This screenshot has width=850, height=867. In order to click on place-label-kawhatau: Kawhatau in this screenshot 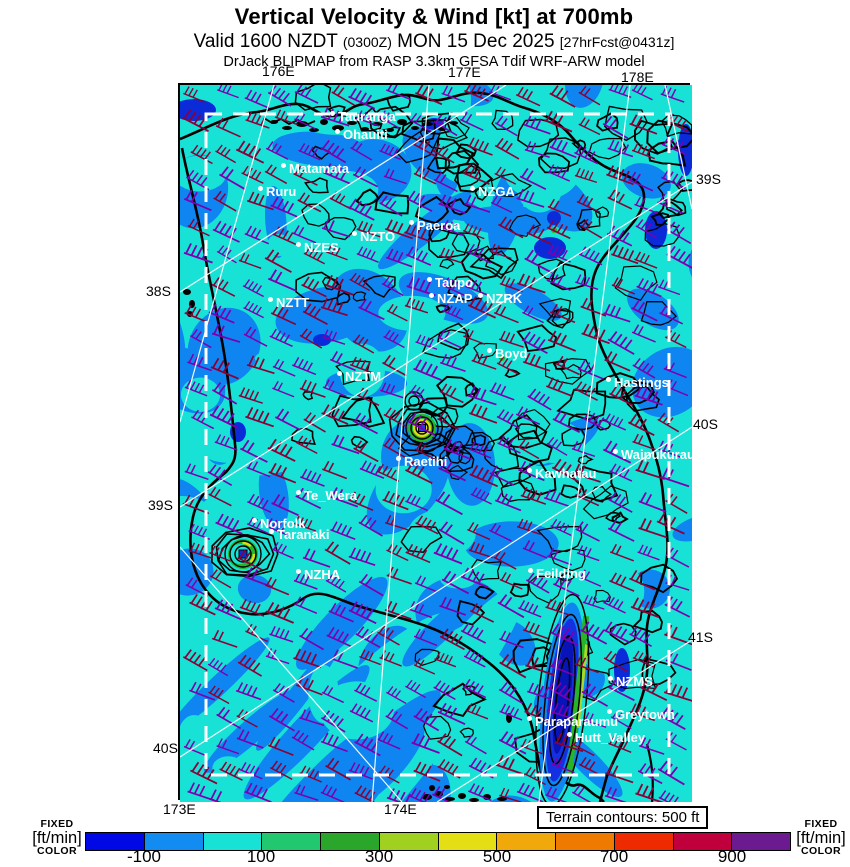, I will do `click(562, 473)`.